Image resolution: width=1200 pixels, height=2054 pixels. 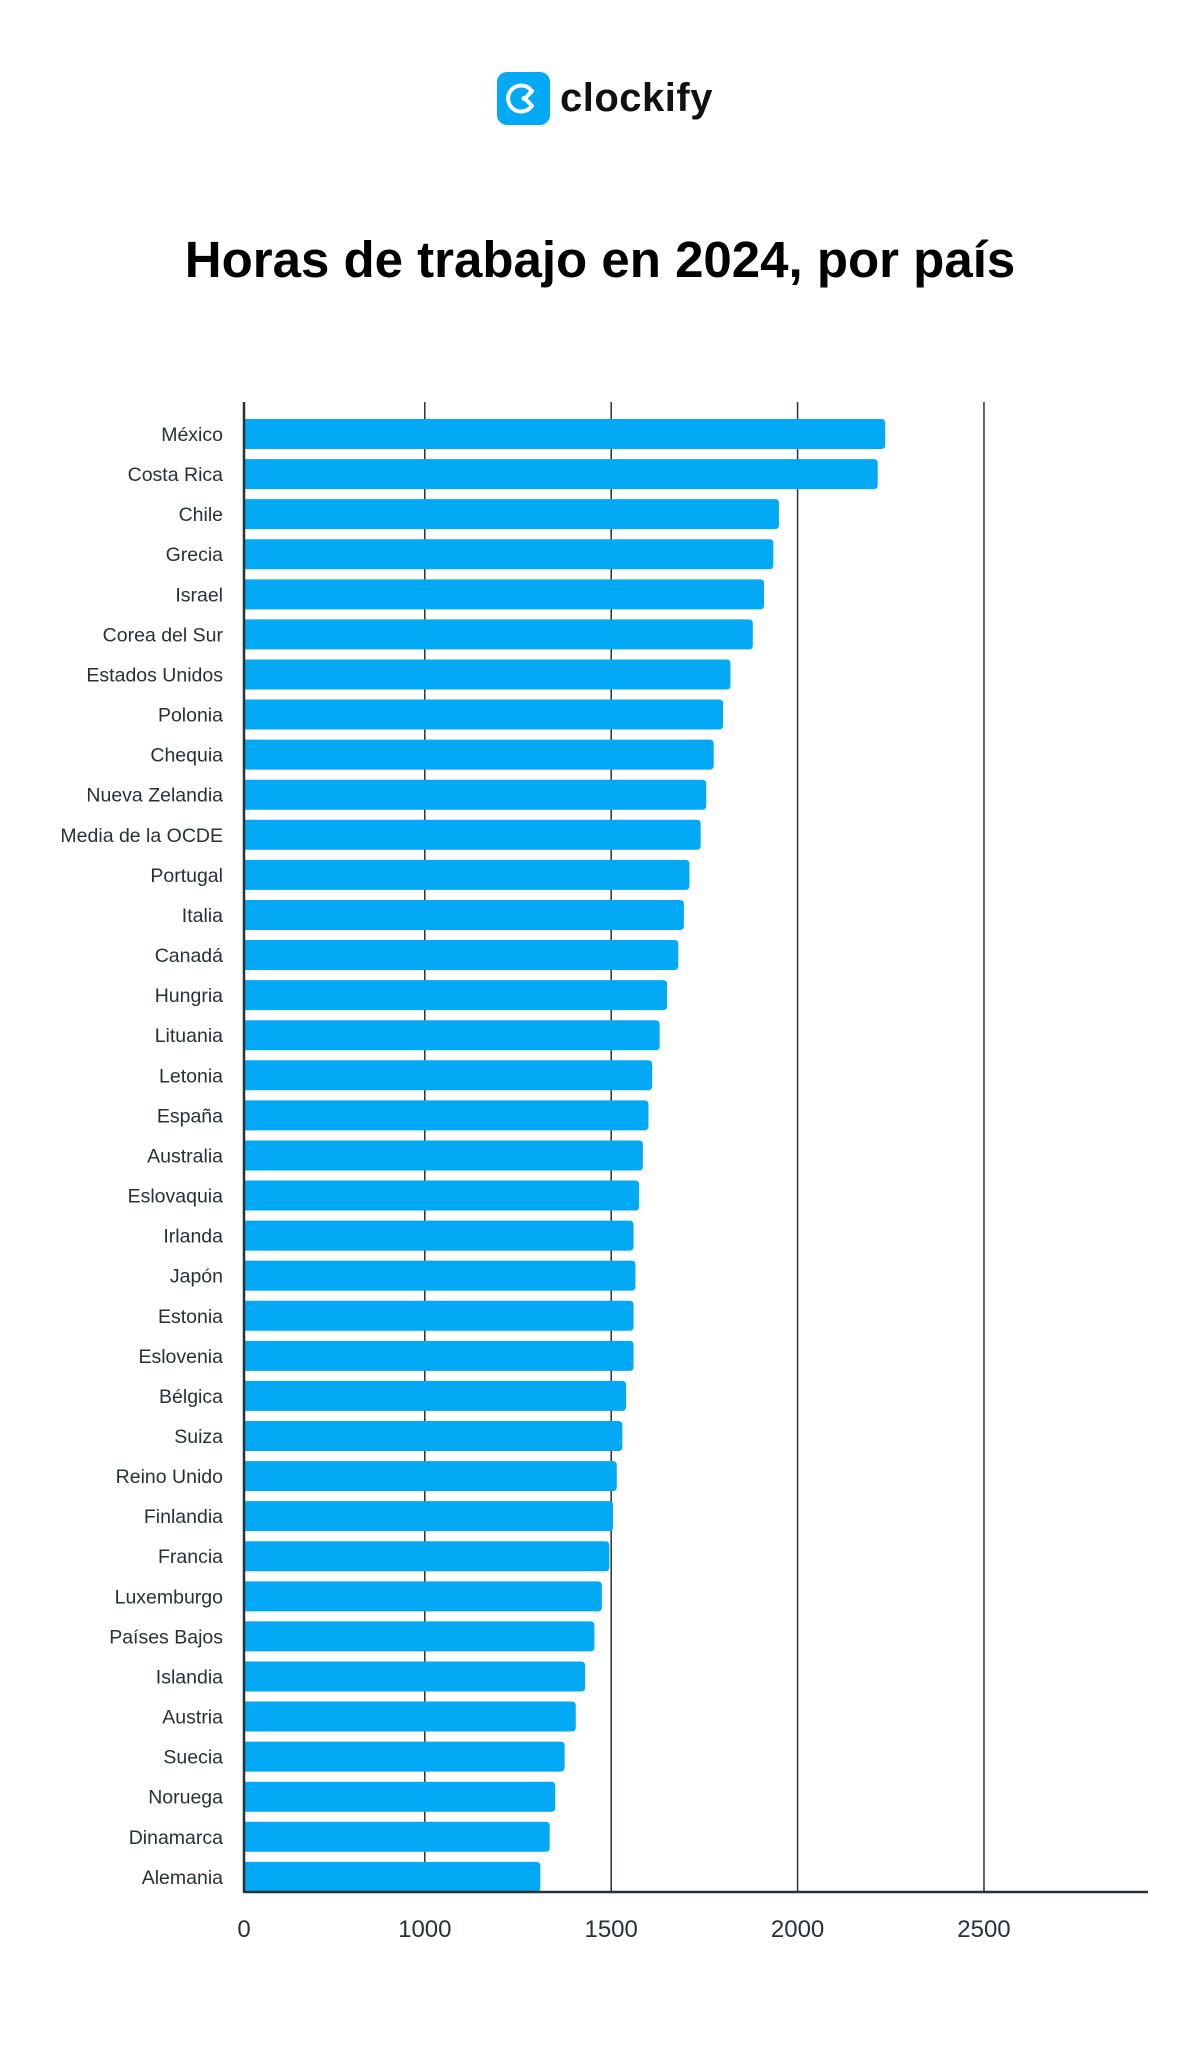 I want to click on category-label: Irlanda, so click(x=193, y=1237).